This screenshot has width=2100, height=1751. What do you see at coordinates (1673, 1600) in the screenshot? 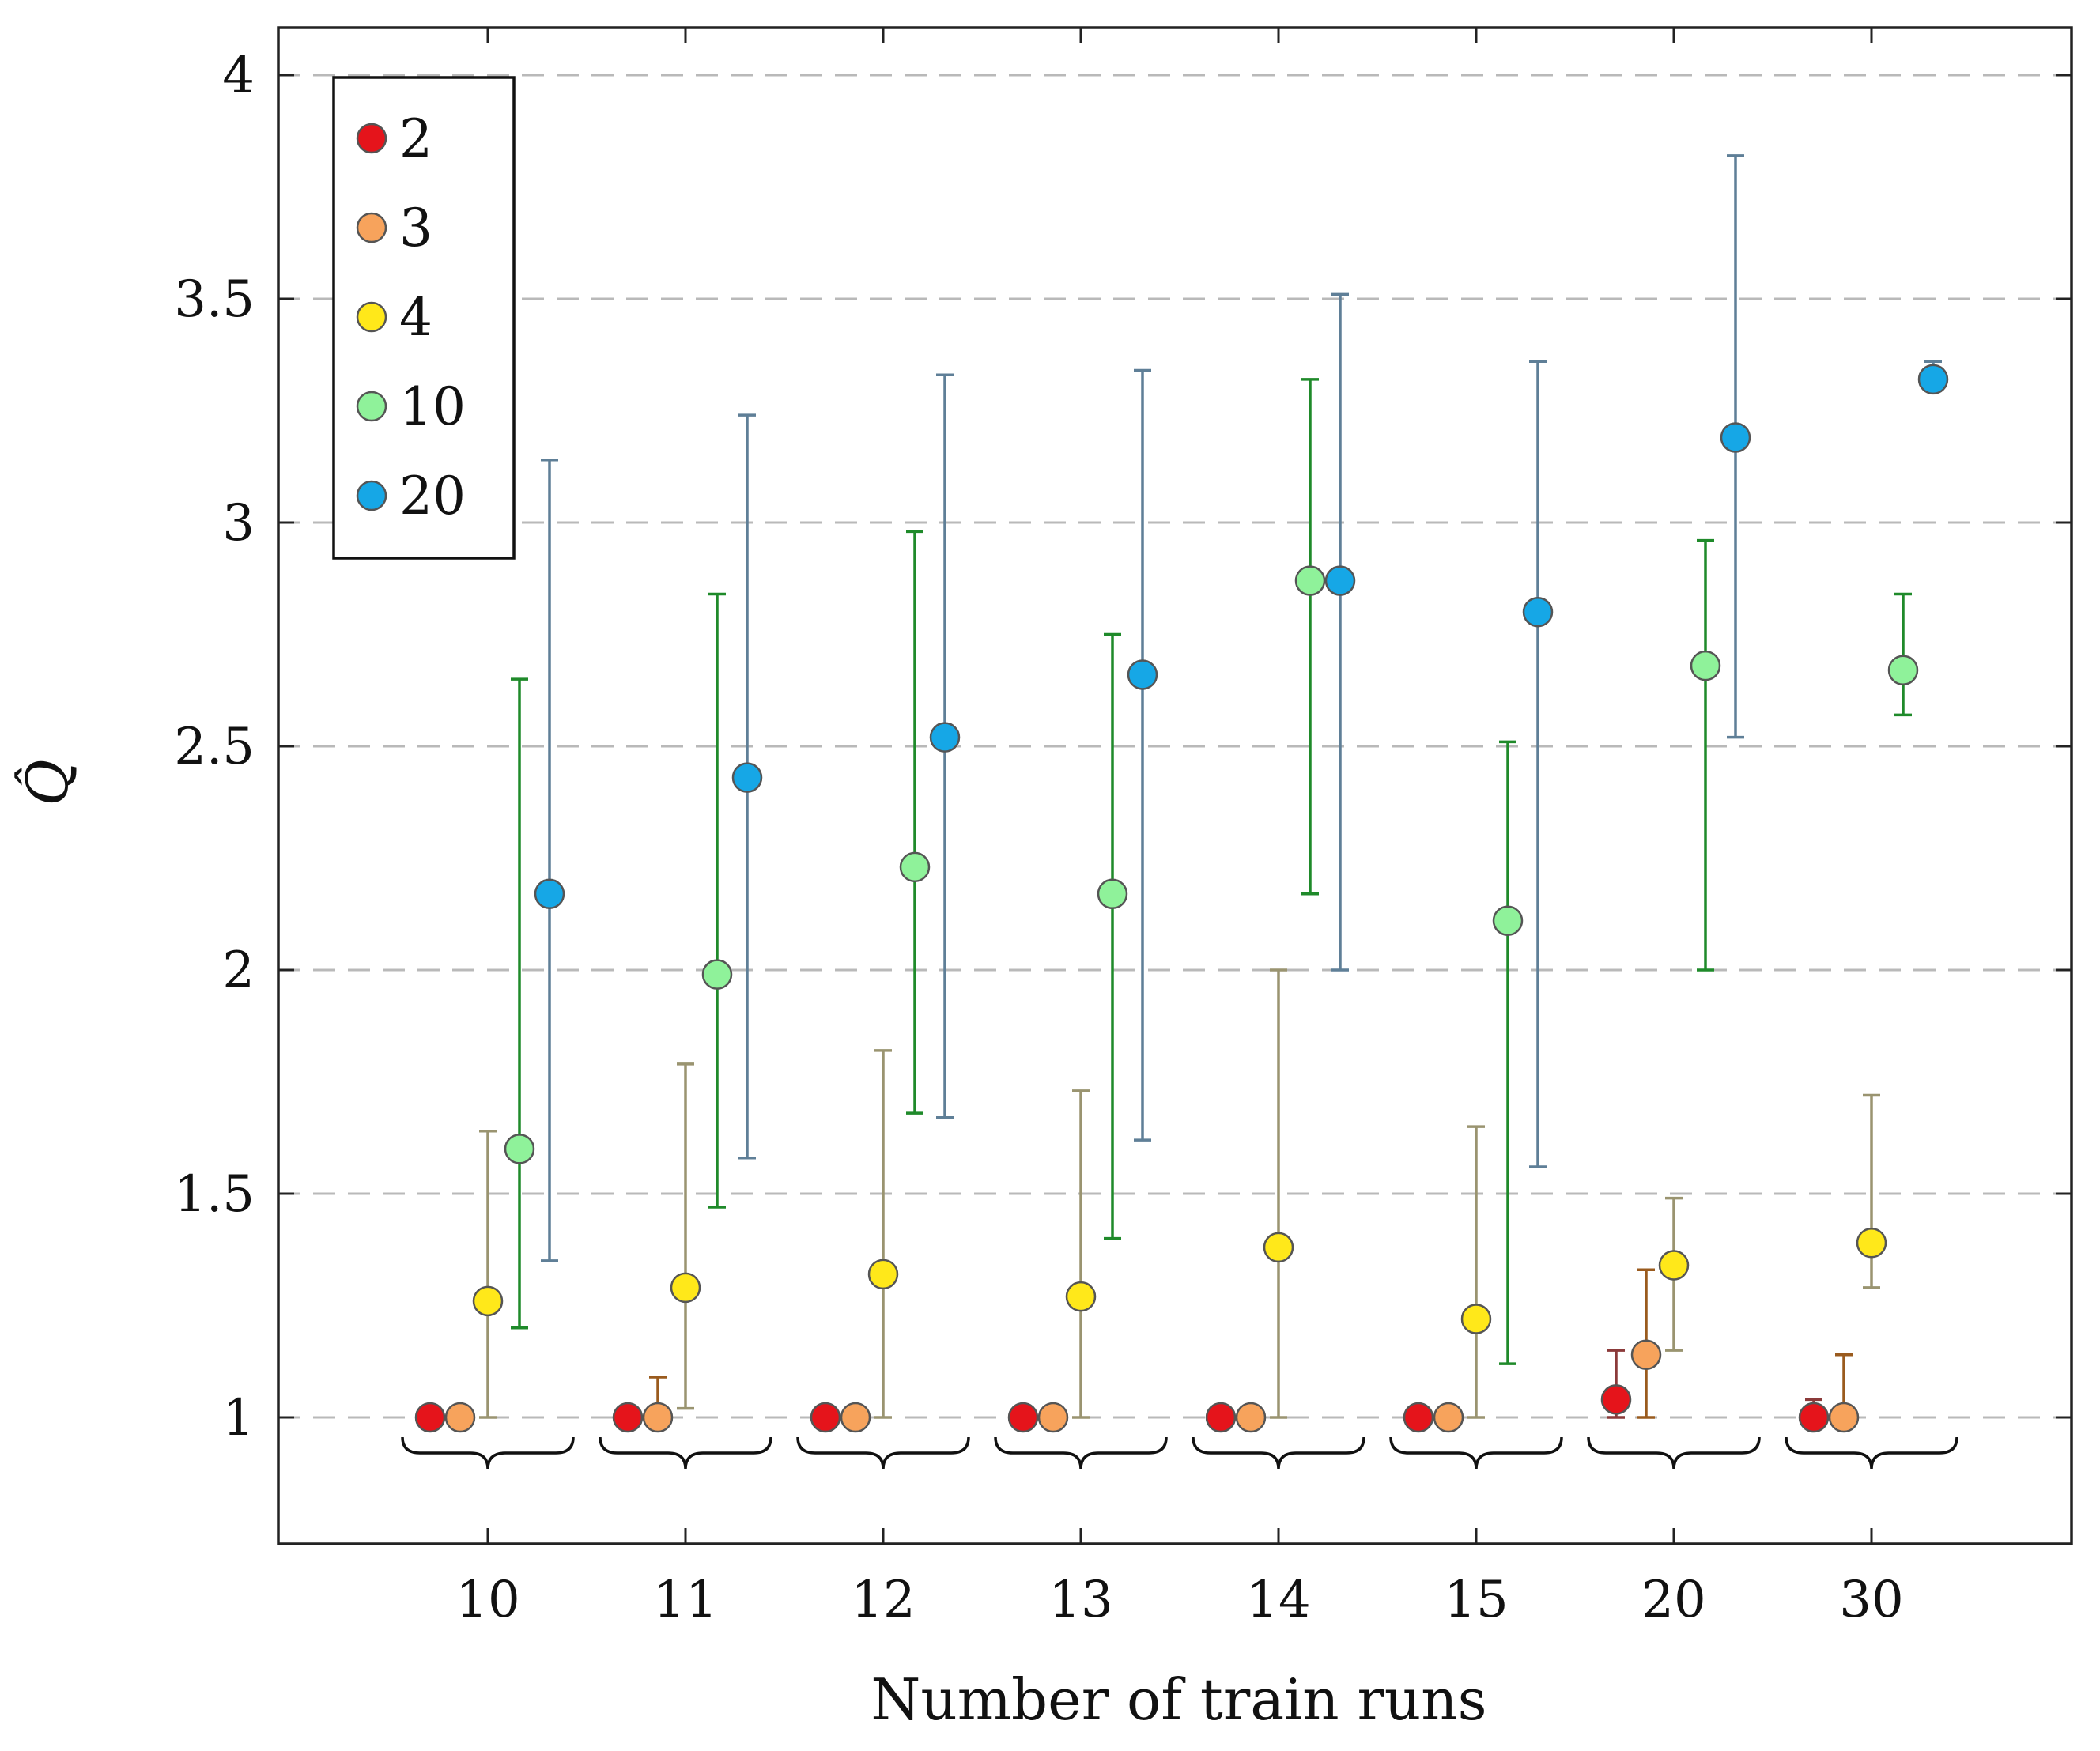
I see `x-tick-label: 20` at bounding box center [1673, 1600].